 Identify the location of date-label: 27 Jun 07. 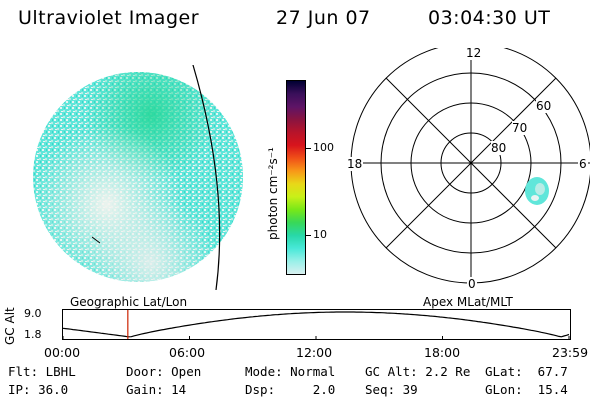
(323, 18).